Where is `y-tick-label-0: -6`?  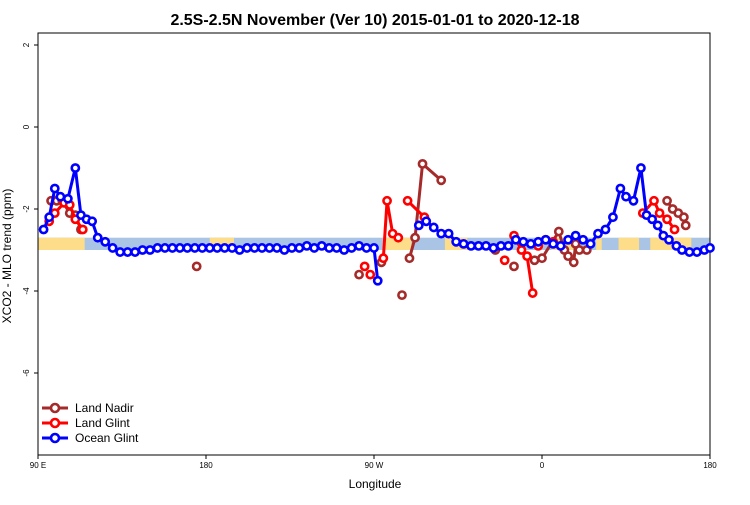
y-tick-label-0: -6 is located at coordinates (26, 373).